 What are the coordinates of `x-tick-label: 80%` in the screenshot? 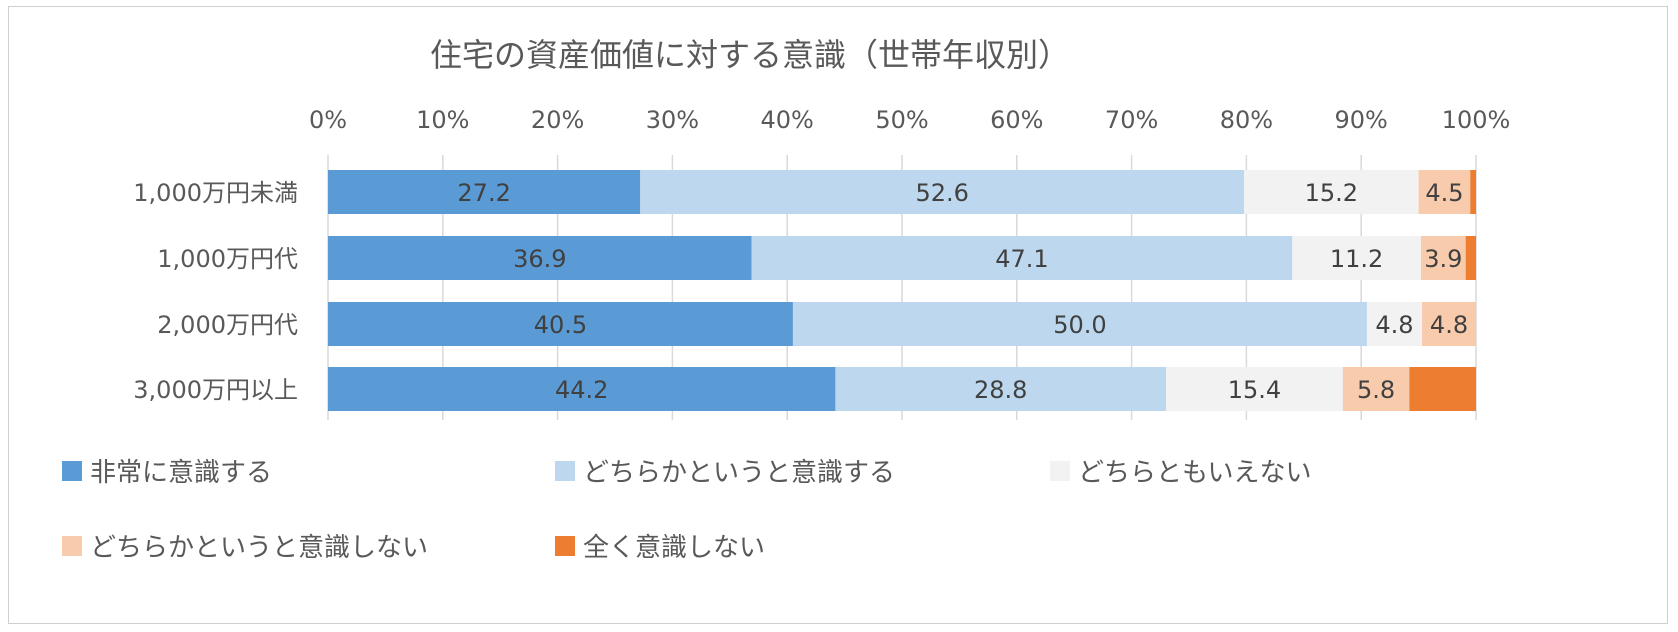 It's located at (1246, 120).